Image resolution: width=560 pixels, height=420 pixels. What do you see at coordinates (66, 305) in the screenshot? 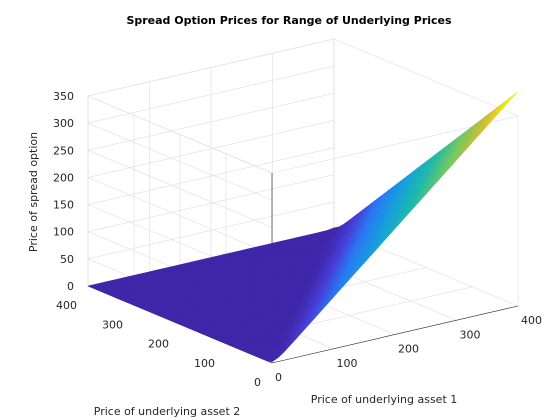
I see `y-tick-label: 400` at bounding box center [66, 305].